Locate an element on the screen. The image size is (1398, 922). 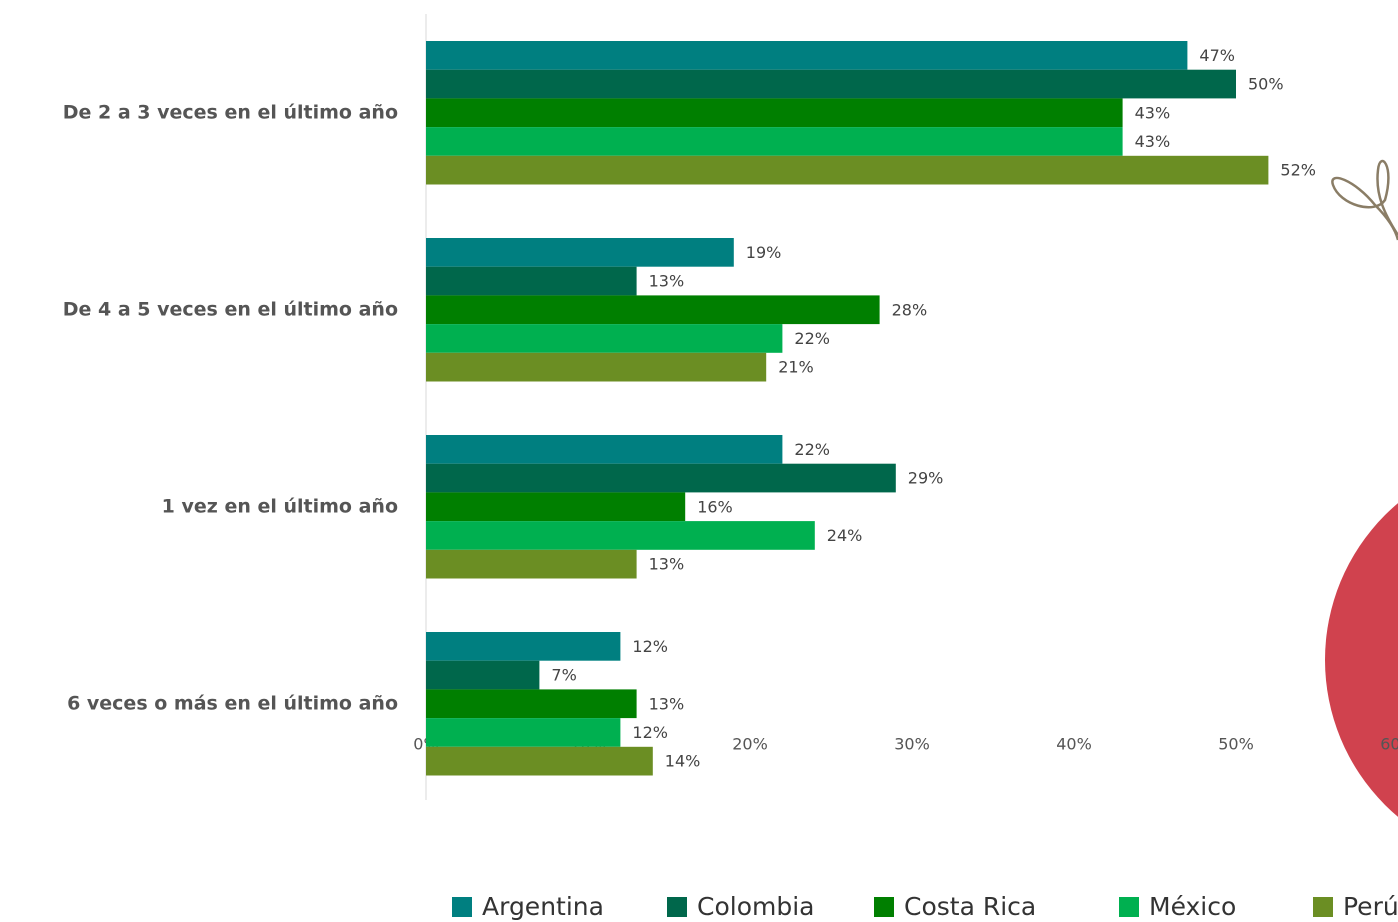
value-label: 50% is located at coordinates (1266, 84).